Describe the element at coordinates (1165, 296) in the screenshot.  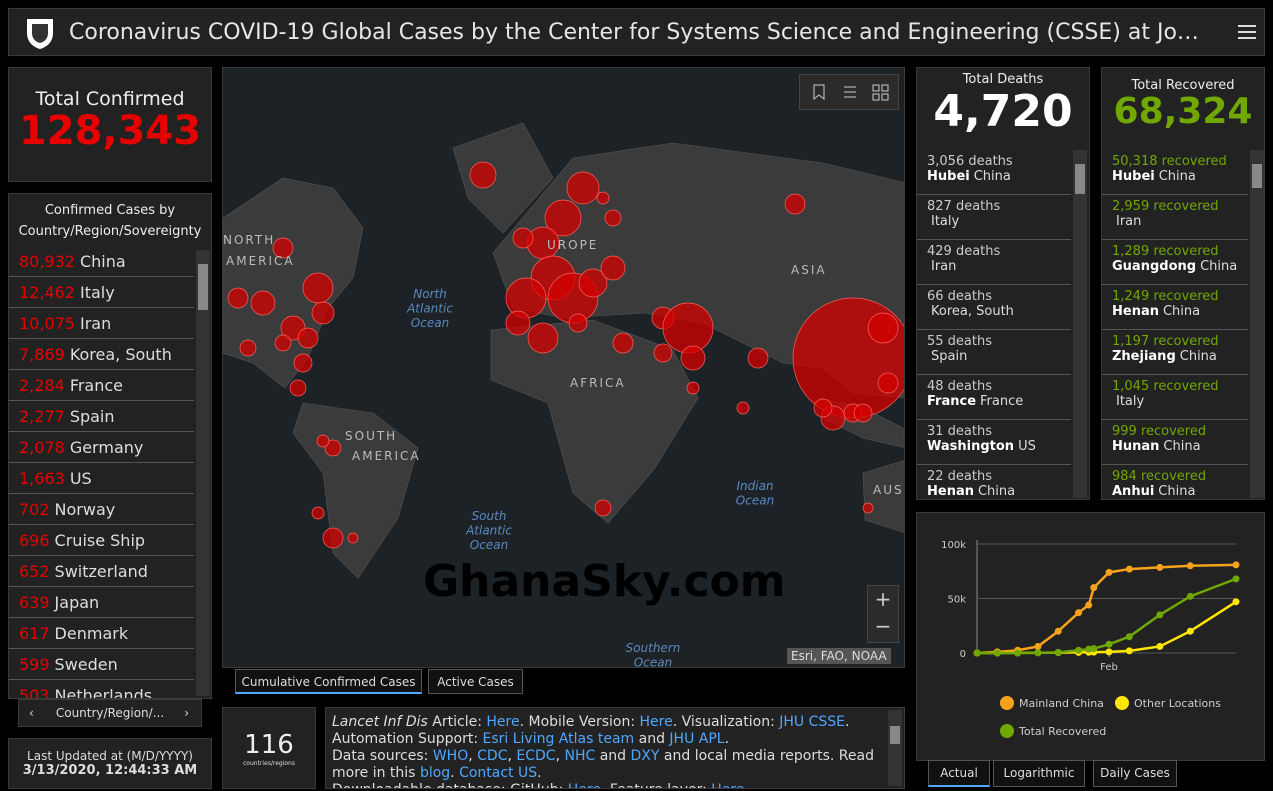
I see `count: 1,249 recovered` at that location.